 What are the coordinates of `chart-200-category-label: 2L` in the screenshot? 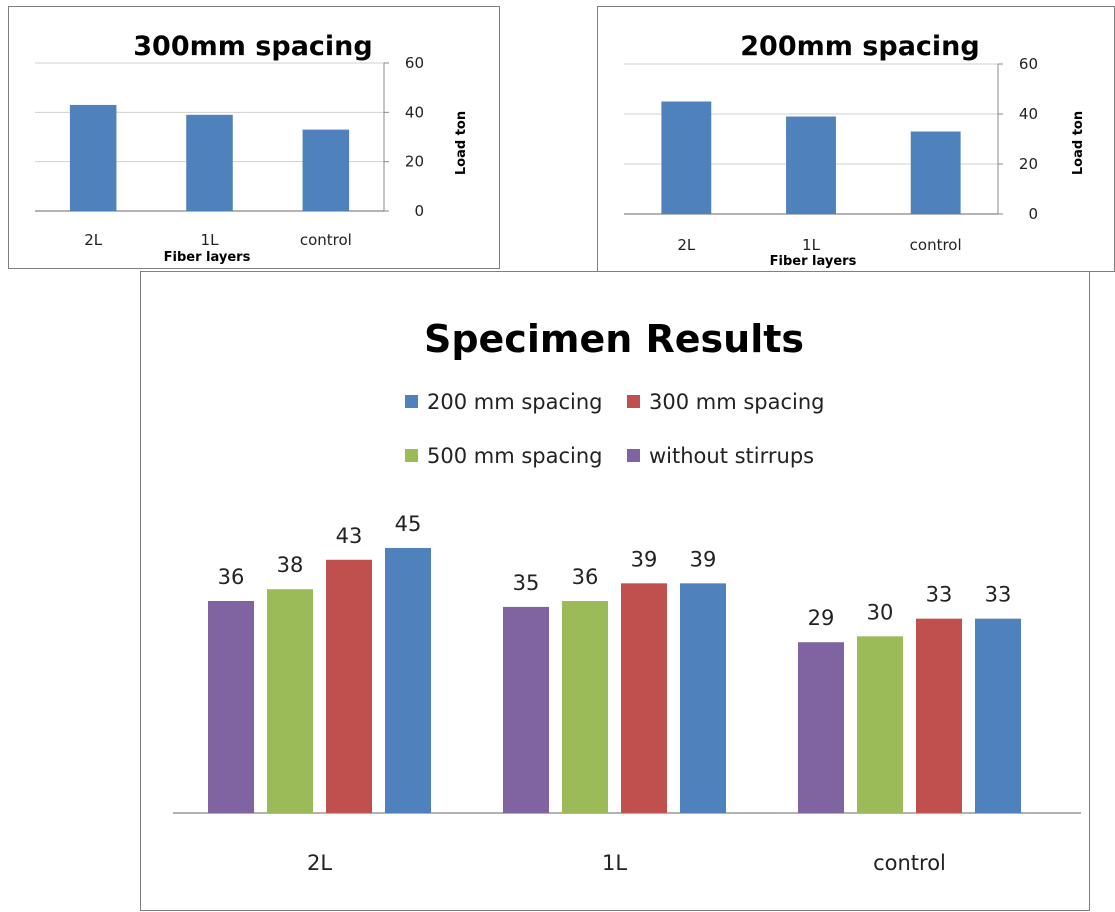 It's located at (686, 245).